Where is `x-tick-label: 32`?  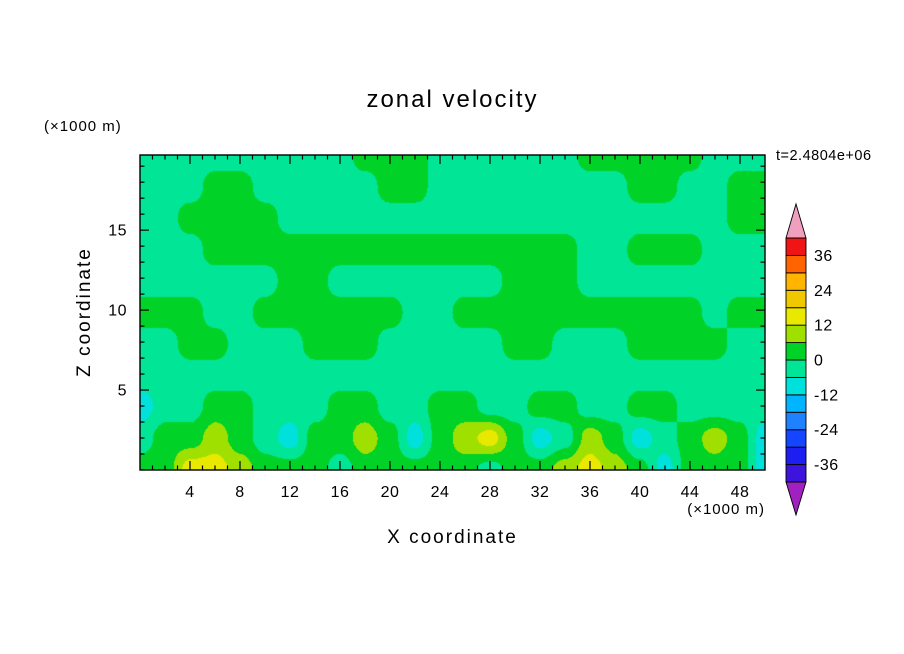 x-tick-label: 32 is located at coordinates (540, 492).